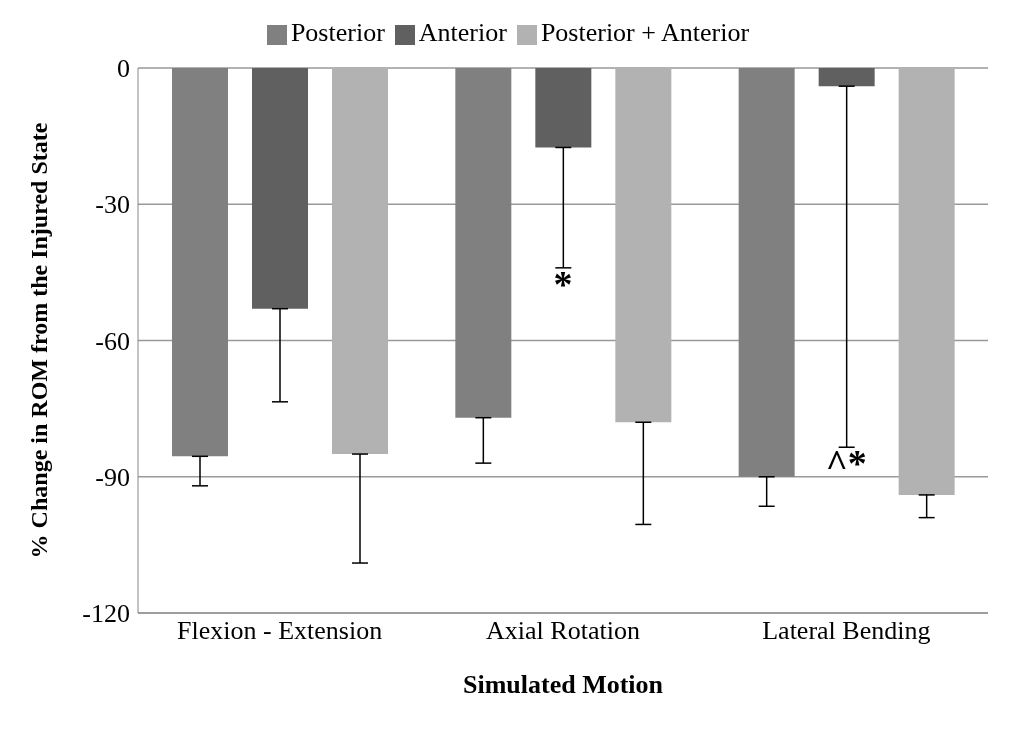  I want to click on y-tick-label: -30, so click(112, 205).